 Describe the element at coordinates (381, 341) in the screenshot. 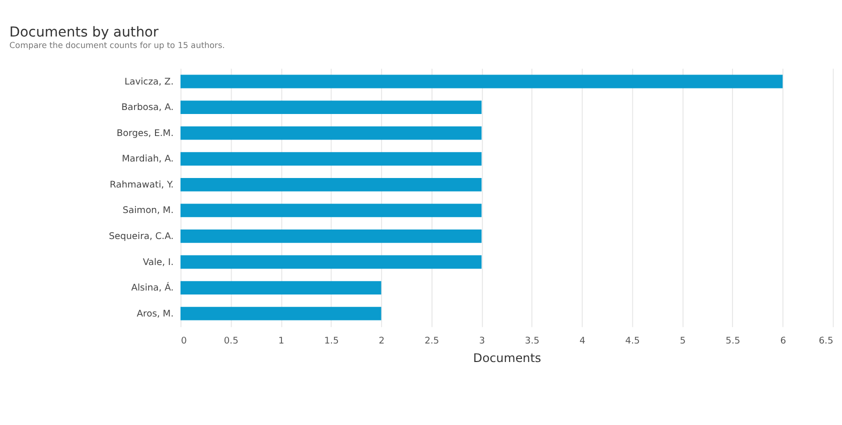

I see `x-tick-label: 2` at that location.